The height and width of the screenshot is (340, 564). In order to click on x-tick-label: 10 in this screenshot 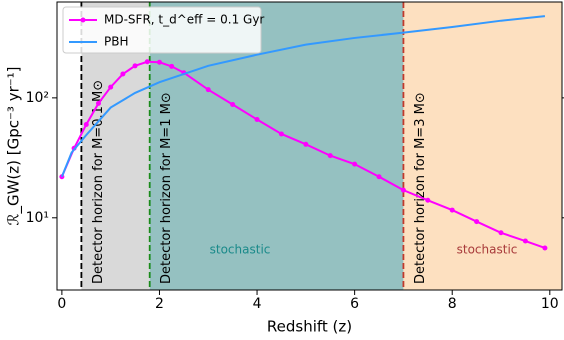, I will do `click(550, 304)`.